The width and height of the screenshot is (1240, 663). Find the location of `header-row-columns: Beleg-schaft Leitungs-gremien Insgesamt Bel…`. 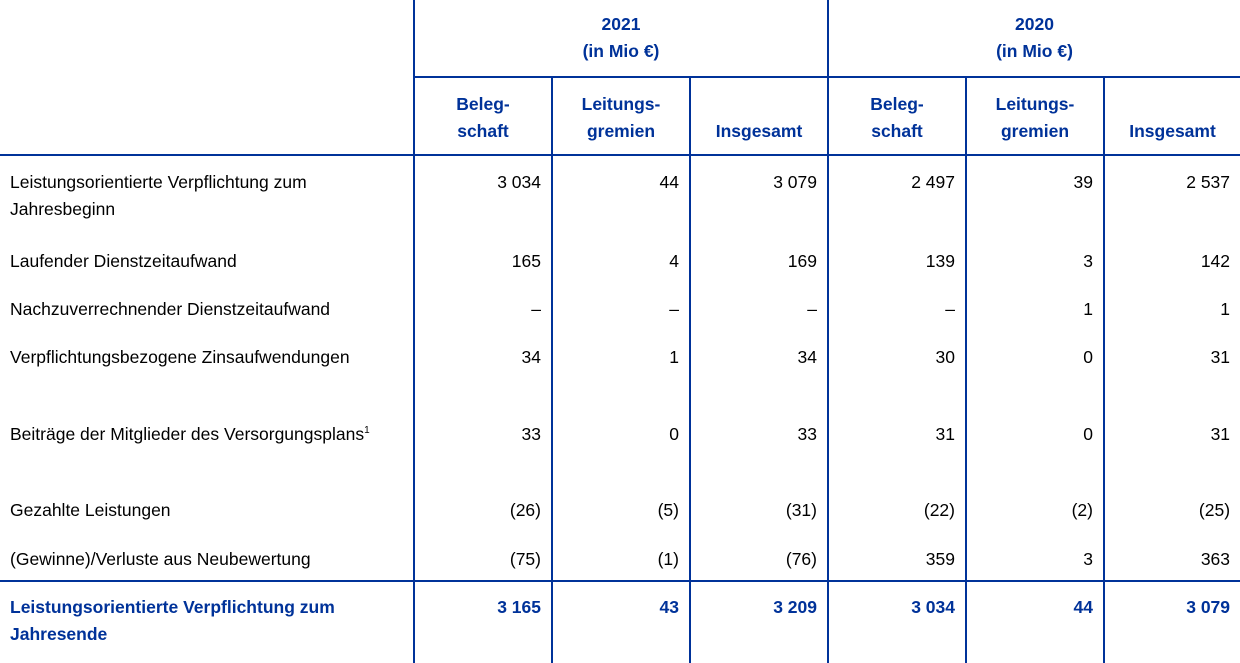

header-row-columns: Beleg-schaft Leitungs-gremien Insgesamt Bel… is located at coordinates (620, 116).